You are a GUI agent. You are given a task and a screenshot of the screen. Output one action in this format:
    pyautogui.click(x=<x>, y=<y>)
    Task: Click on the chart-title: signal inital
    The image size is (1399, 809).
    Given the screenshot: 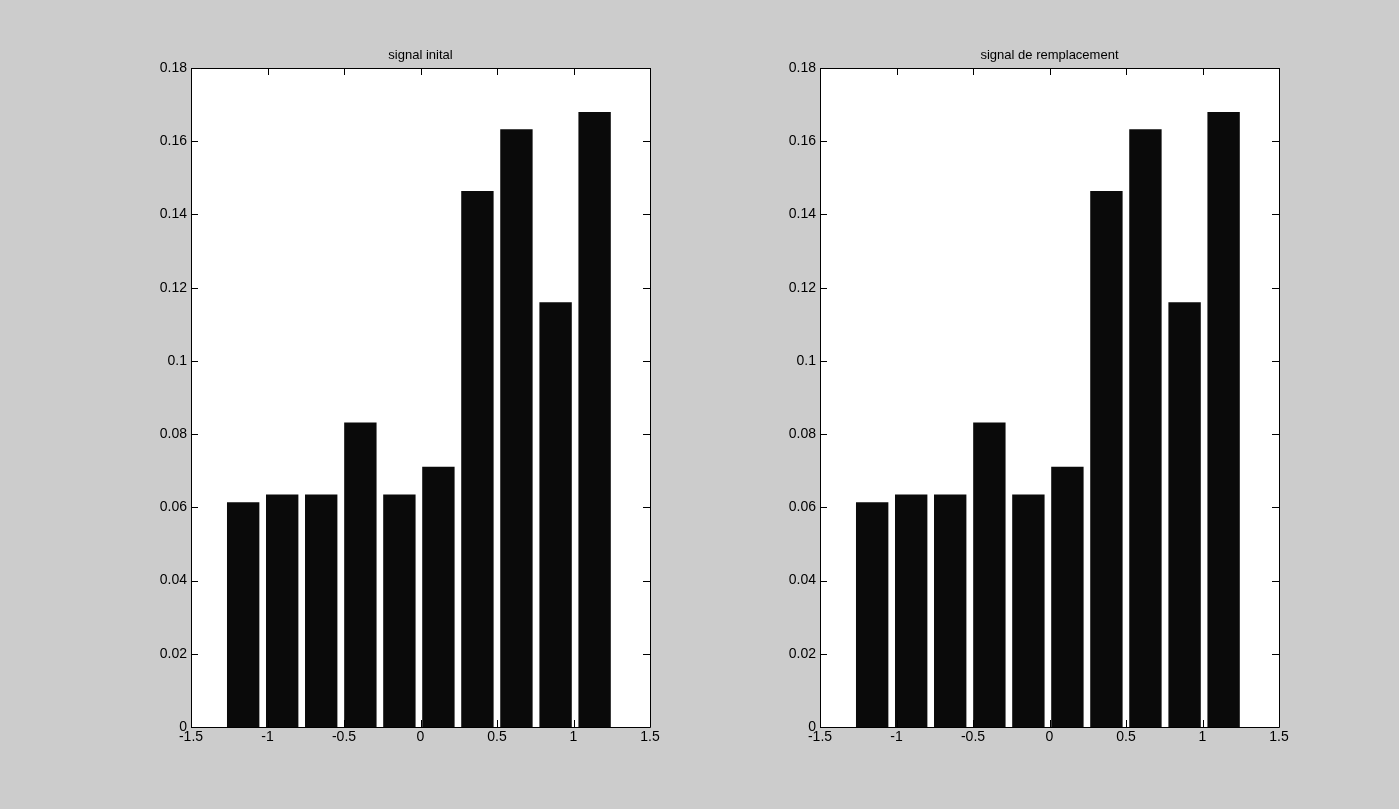 What is the action you would take?
    pyautogui.click(x=420, y=55)
    